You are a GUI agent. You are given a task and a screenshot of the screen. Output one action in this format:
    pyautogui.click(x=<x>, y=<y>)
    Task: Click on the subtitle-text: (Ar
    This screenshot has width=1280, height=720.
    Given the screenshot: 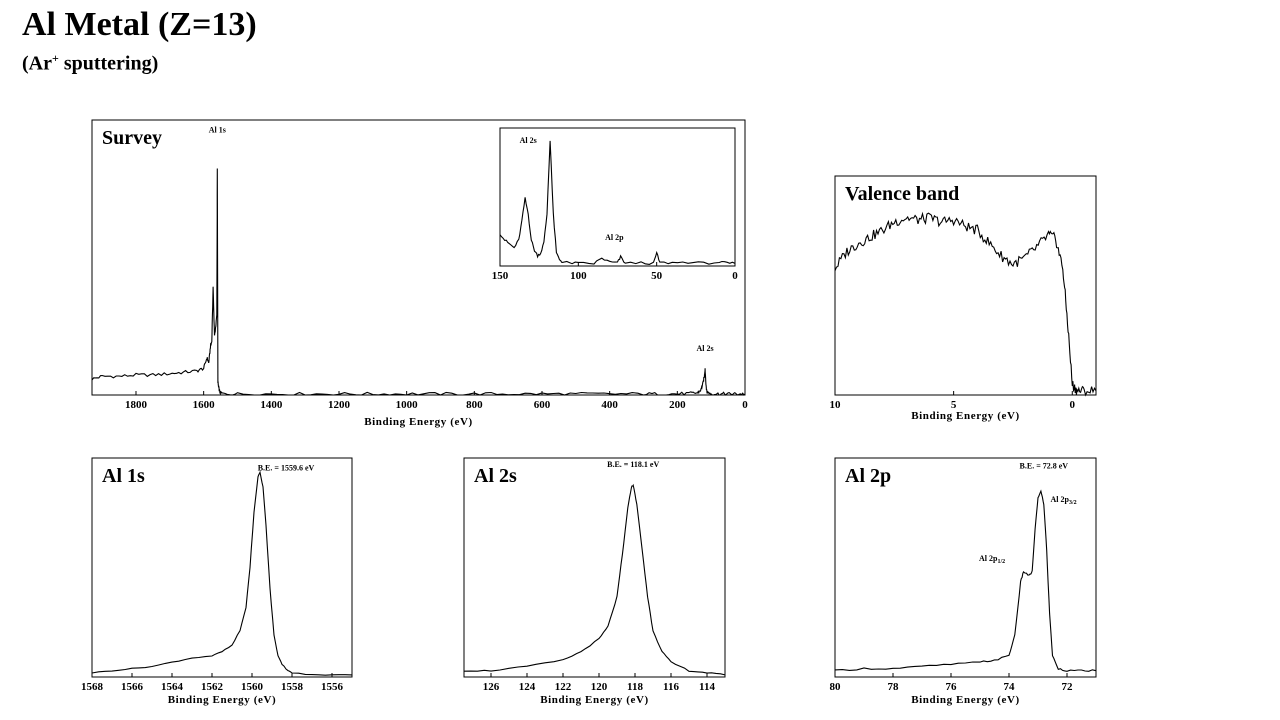 What is the action you would take?
    pyautogui.click(x=37, y=63)
    